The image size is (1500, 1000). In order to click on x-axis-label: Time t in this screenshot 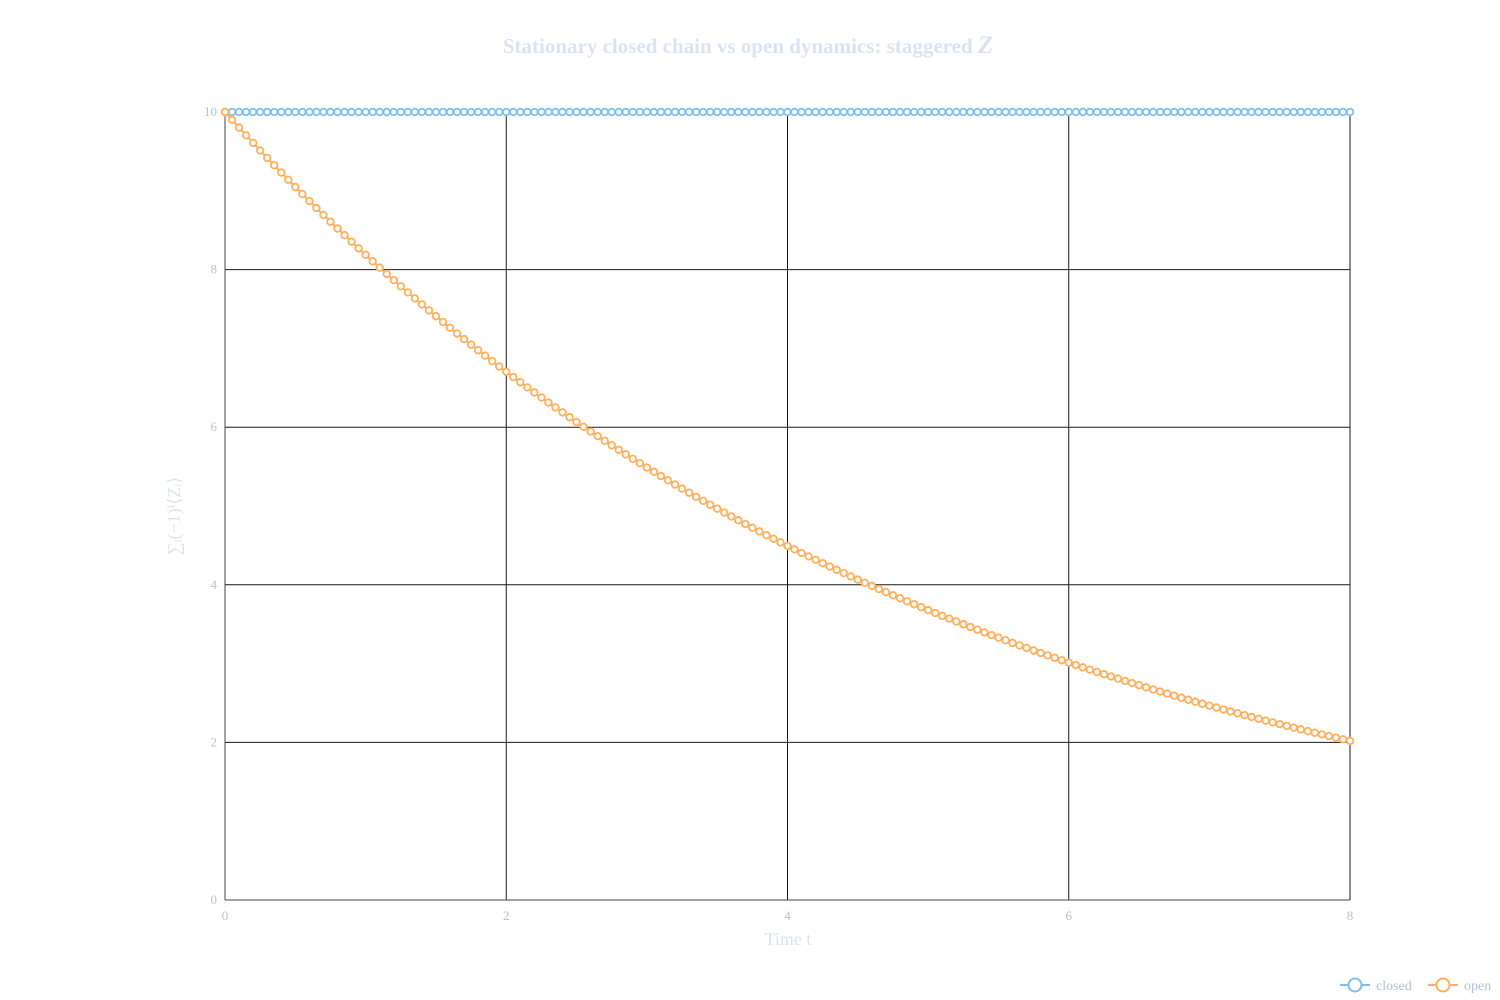, I will do `click(788, 939)`.